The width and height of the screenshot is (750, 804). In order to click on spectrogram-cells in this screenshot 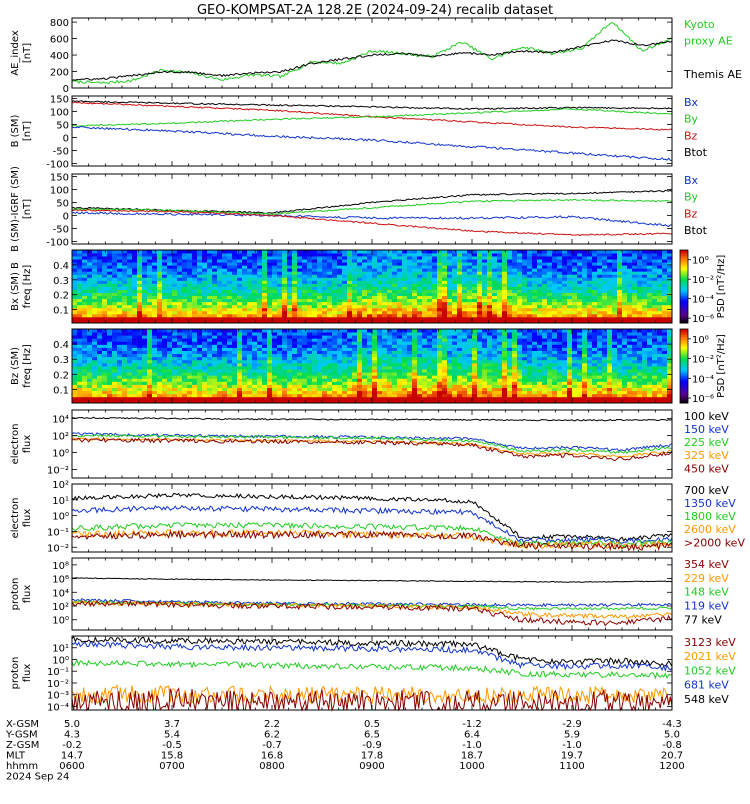, I will do `click(372, 286)`.